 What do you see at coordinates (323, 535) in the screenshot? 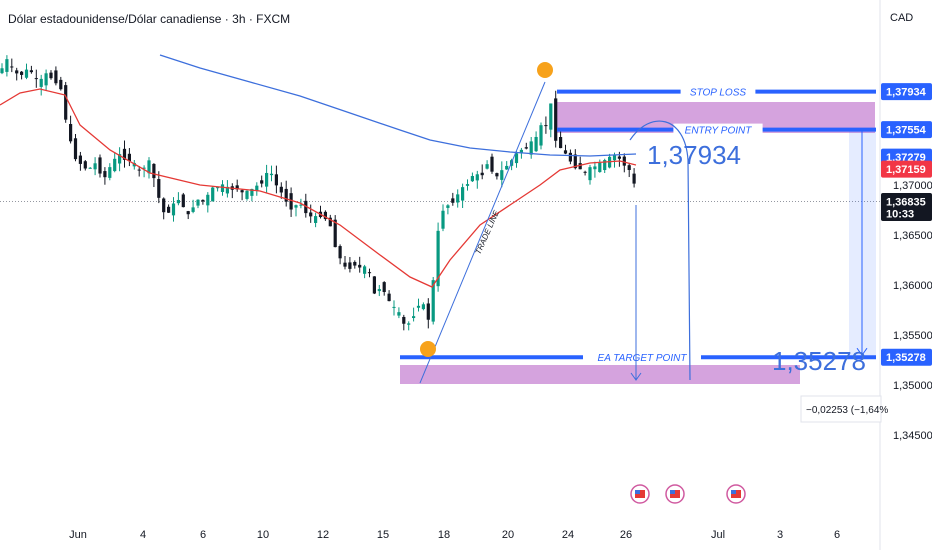
I see `x-tick-label: 12` at bounding box center [323, 535].